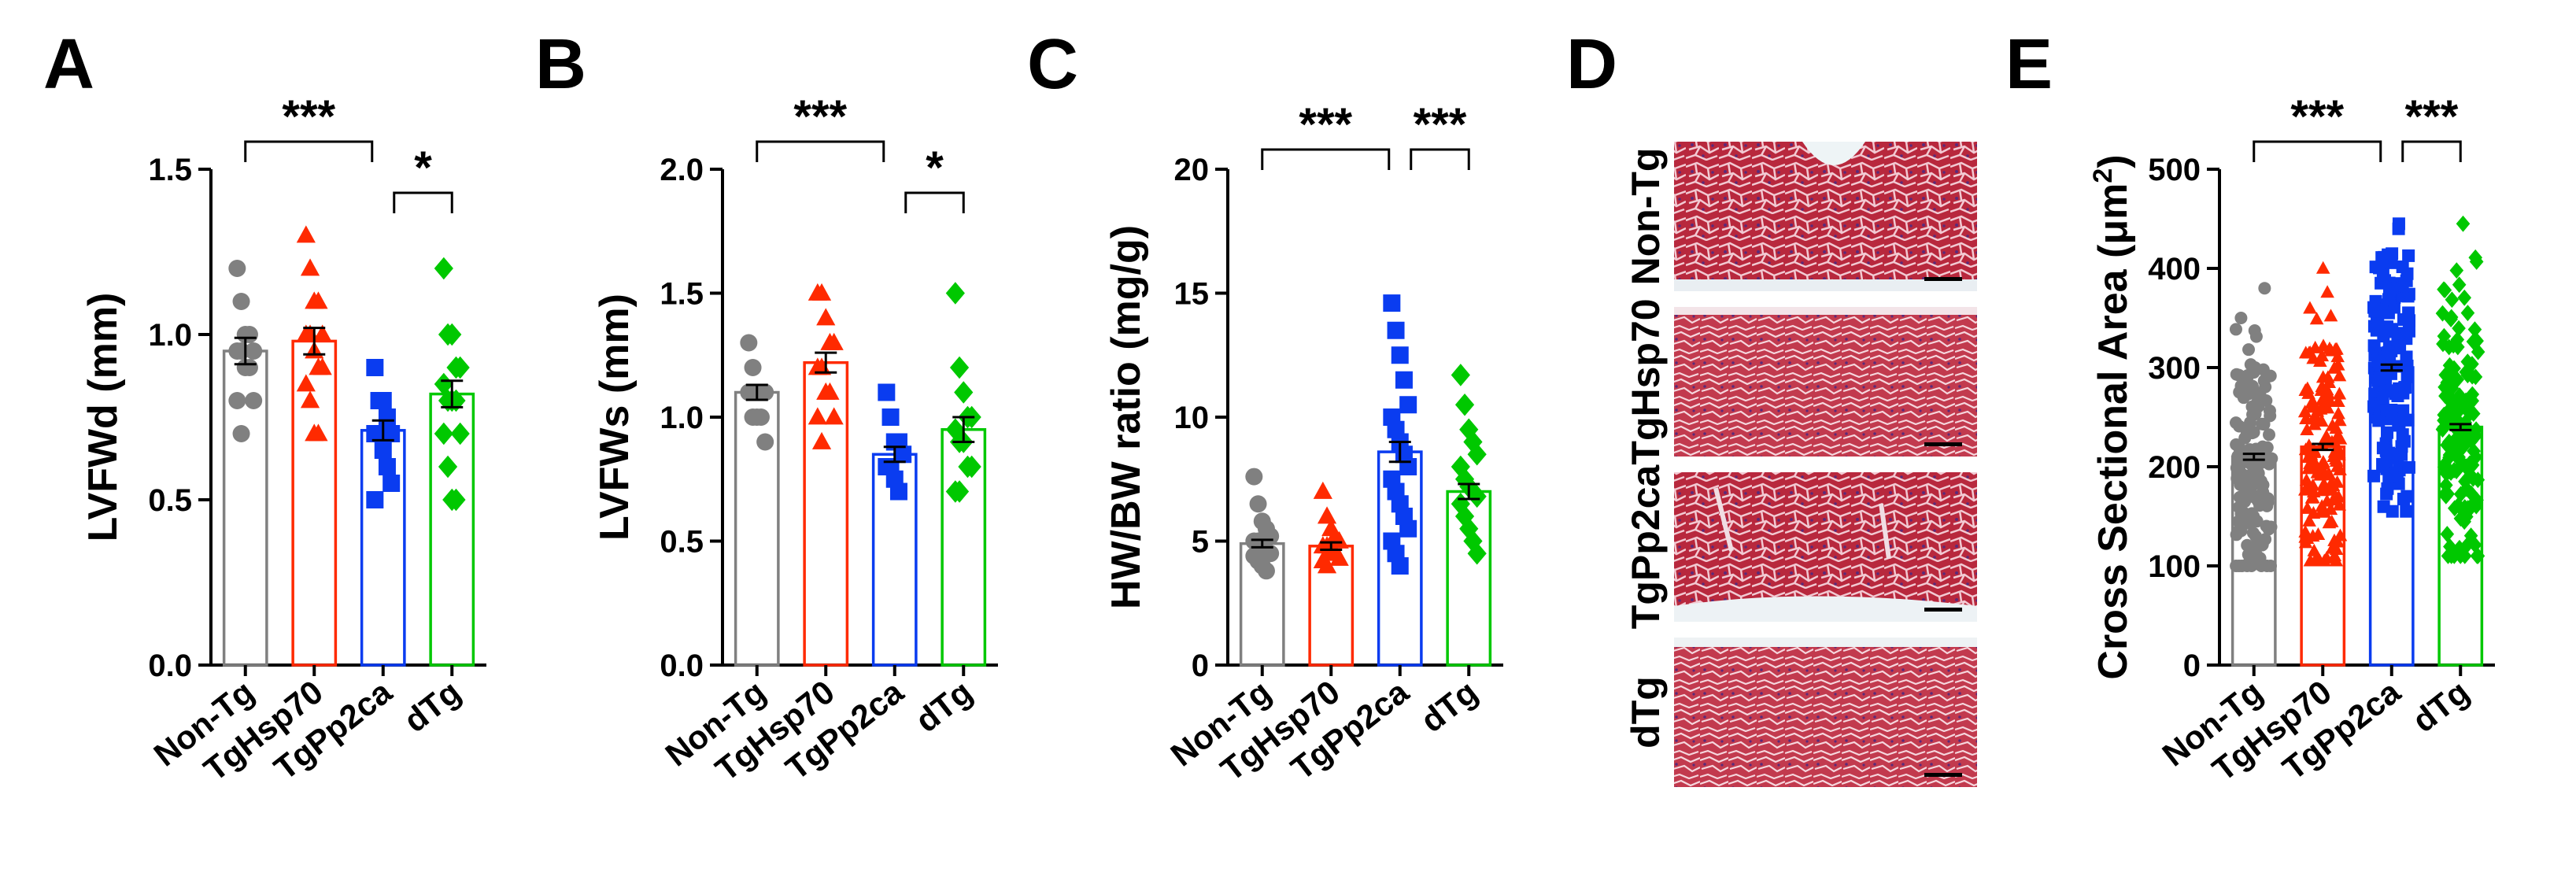  I want to click on y-axis-label: LVFWd (mm), so click(103, 417).